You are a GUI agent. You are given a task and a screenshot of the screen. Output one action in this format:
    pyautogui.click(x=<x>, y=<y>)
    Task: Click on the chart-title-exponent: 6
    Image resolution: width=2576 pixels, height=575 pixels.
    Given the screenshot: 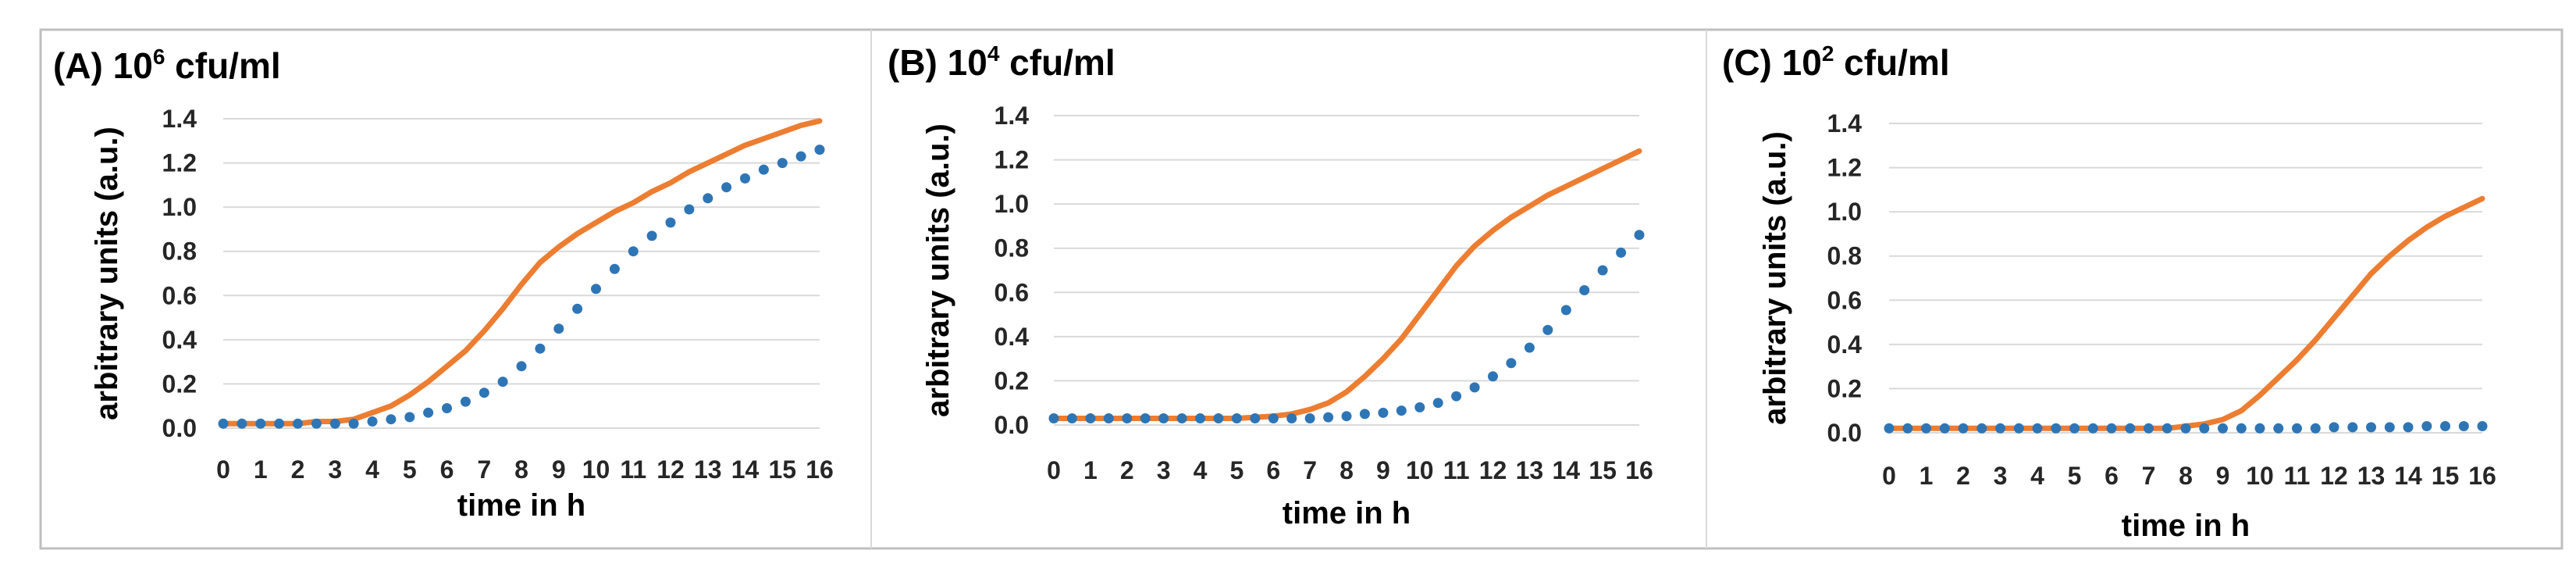 What is the action you would take?
    pyautogui.click(x=159, y=57)
    